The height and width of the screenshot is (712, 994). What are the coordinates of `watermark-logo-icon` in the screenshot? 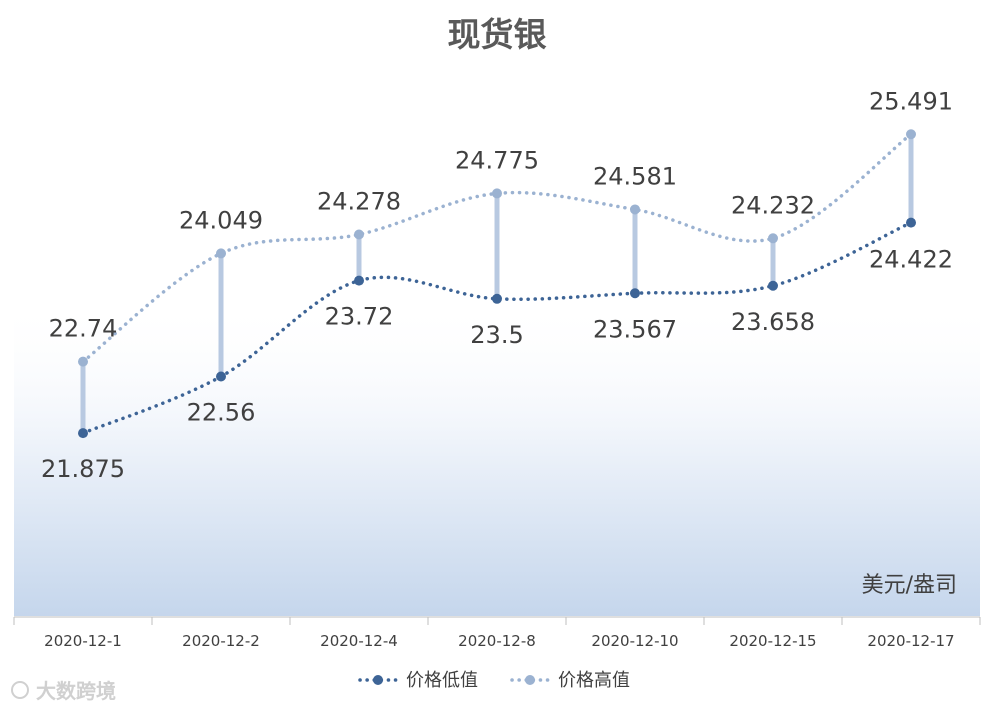 It's located at (20, 690).